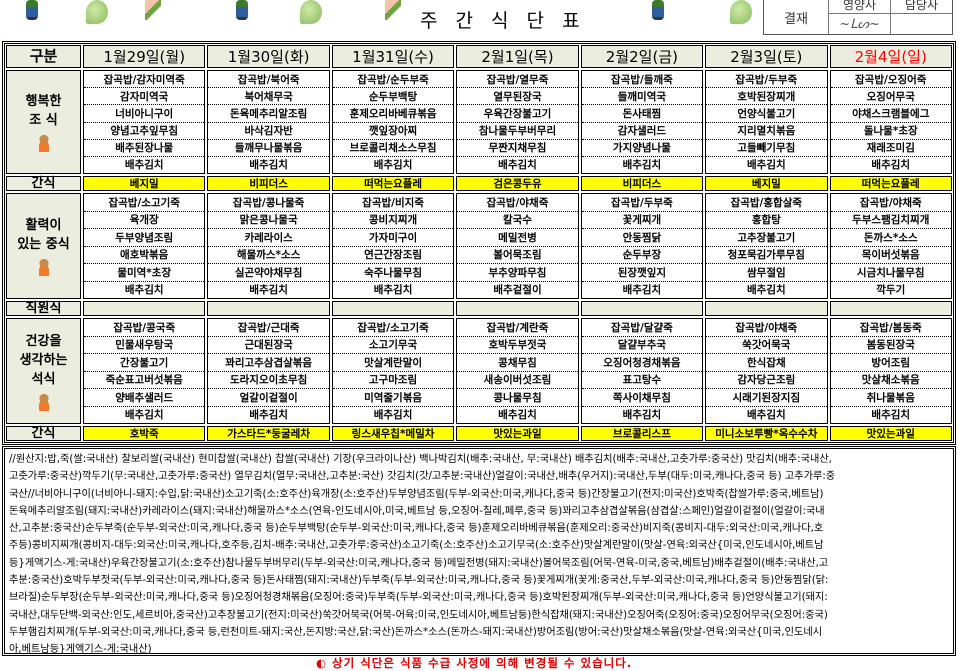 Image resolution: width=959 pixels, height=671 pixels. What do you see at coordinates (766, 398) in the screenshot?
I see `menu-item: 시래기된장지짐` at bounding box center [766, 398].